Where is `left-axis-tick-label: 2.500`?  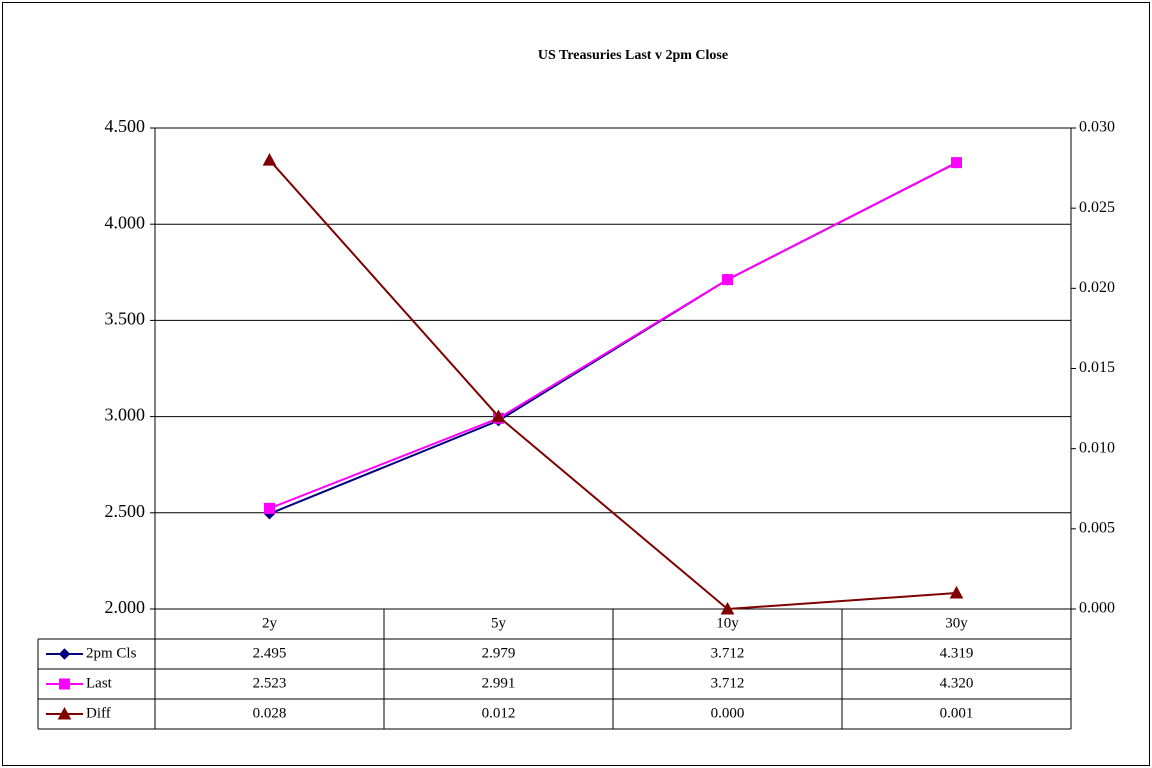 left-axis-tick-label: 2.500 is located at coordinates (125, 511).